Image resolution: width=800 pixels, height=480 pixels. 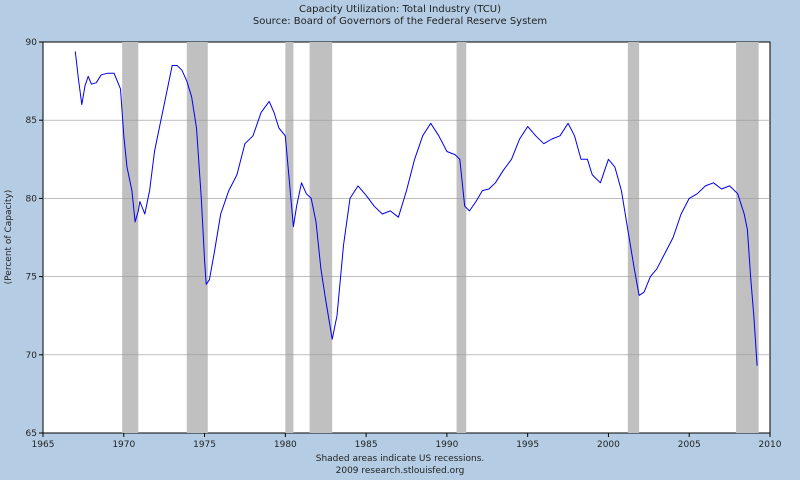 What do you see at coordinates (400, 471) in the screenshot?
I see `source-credit: 2009 research.stlouisfed.org` at bounding box center [400, 471].